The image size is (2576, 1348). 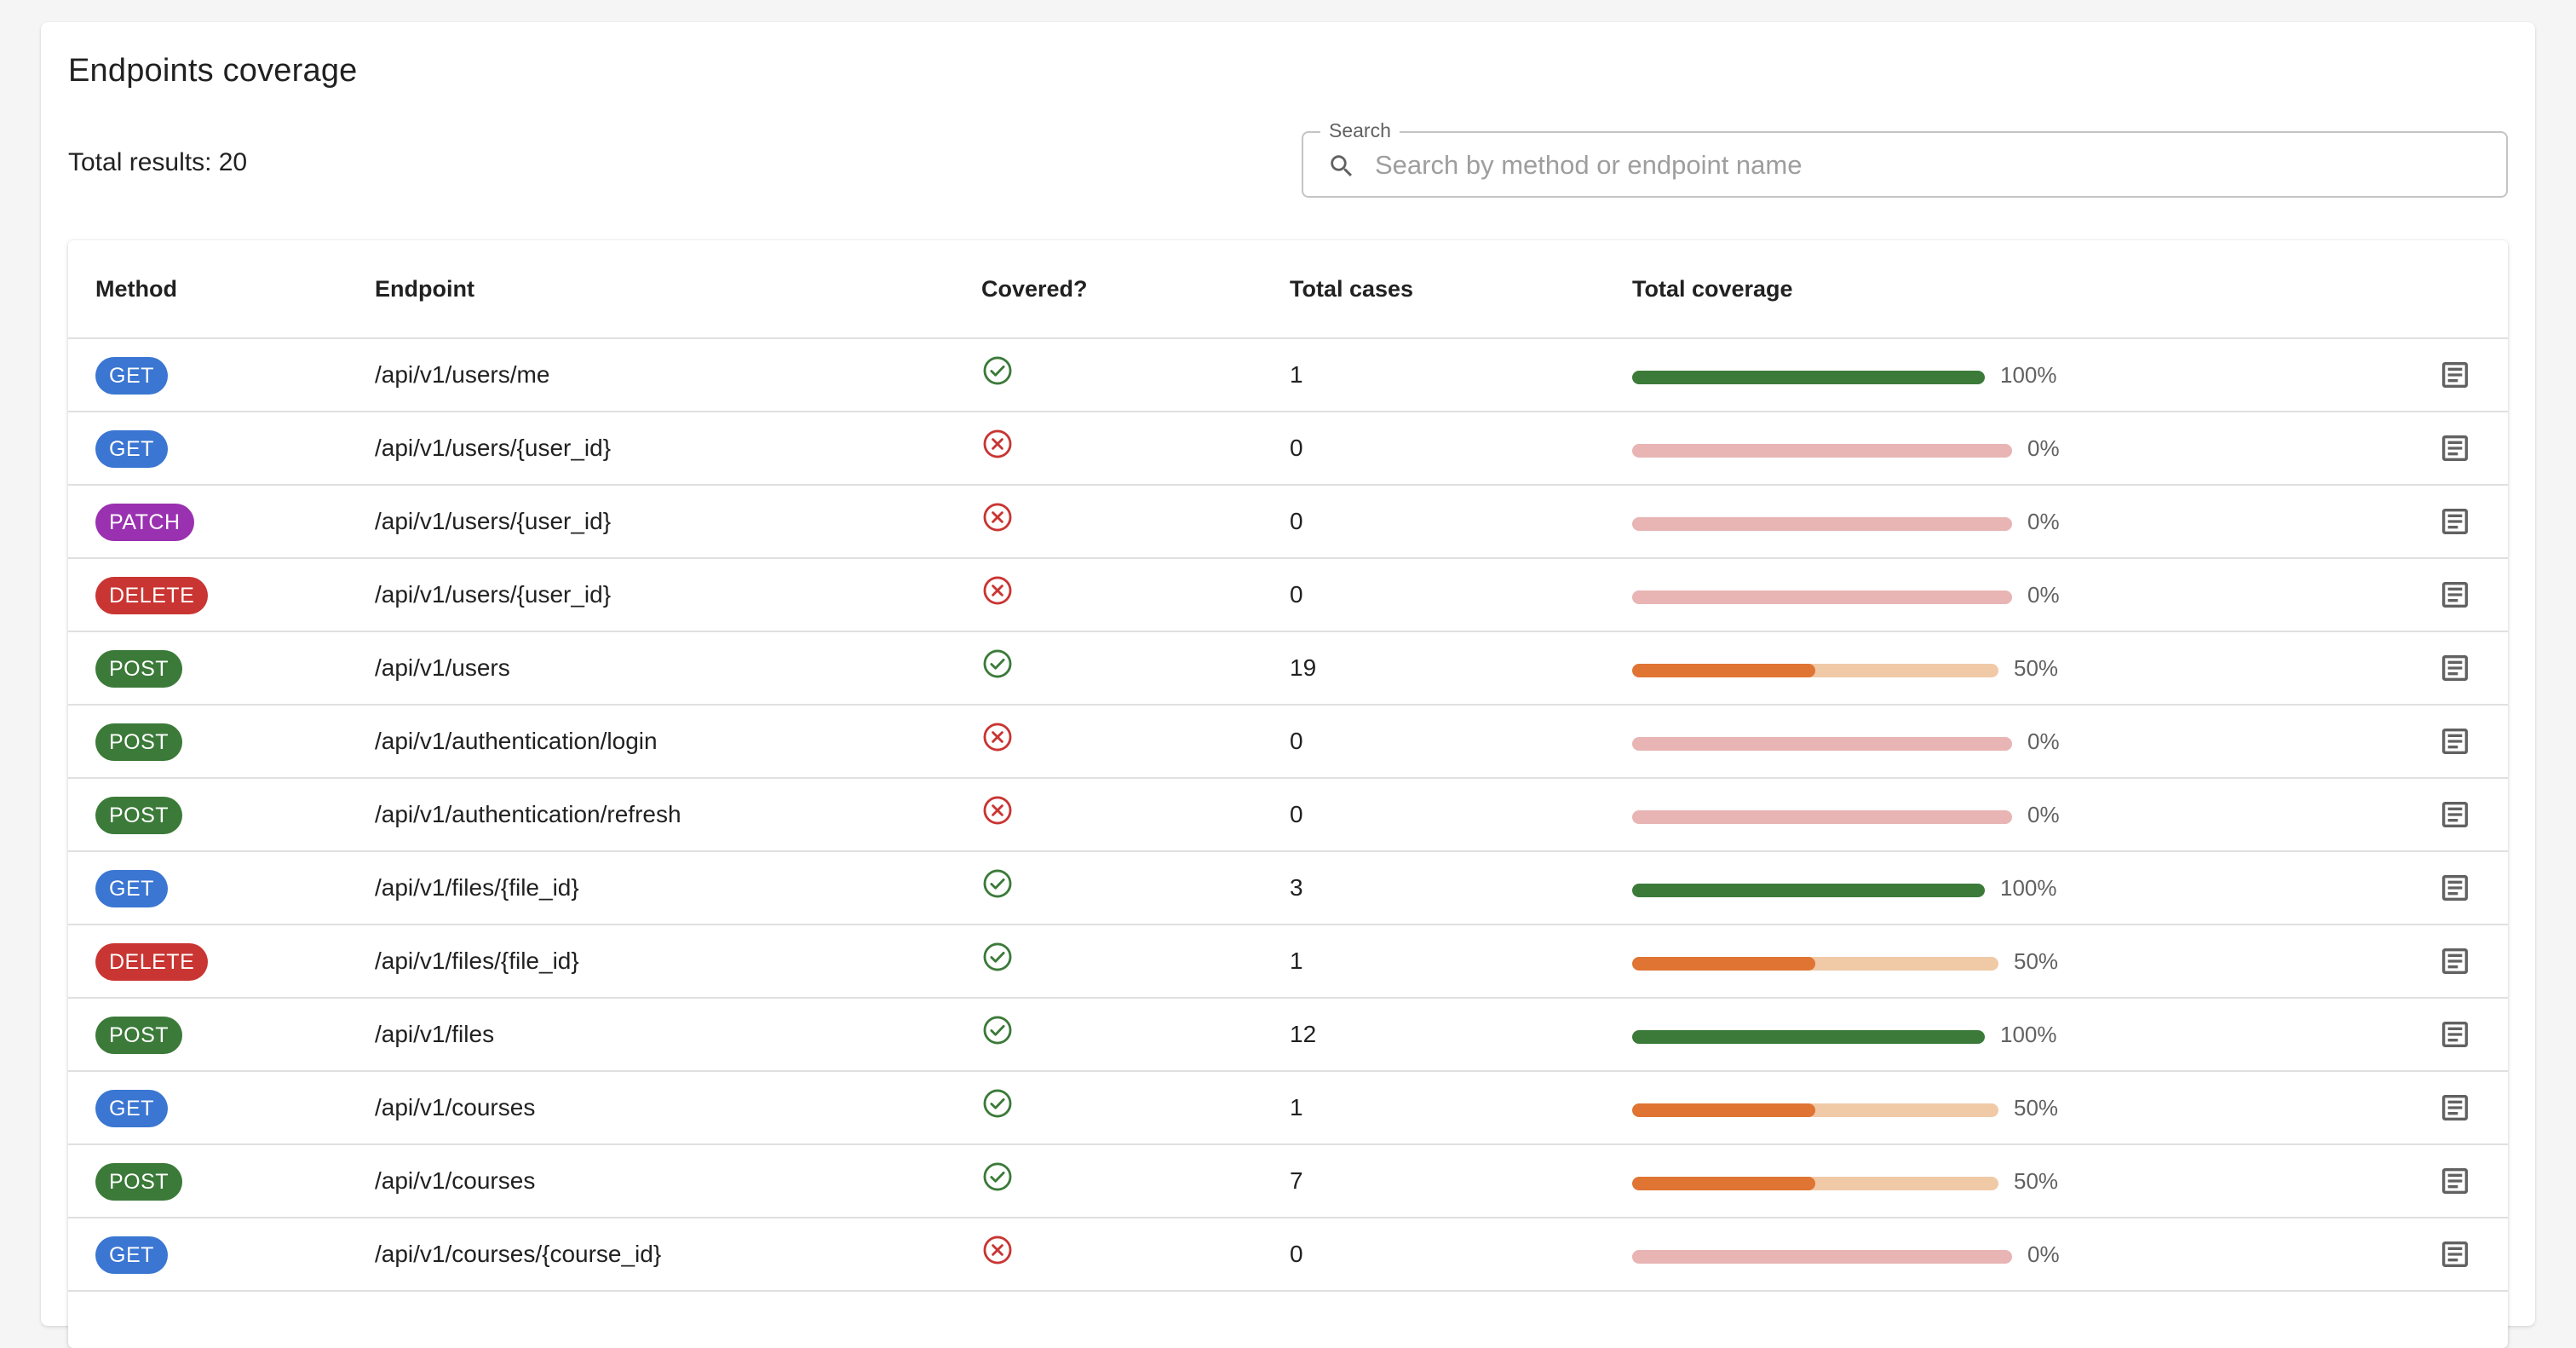 What do you see at coordinates (145, 522) in the screenshot?
I see `method-badge: PATCH` at bounding box center [145, 522].